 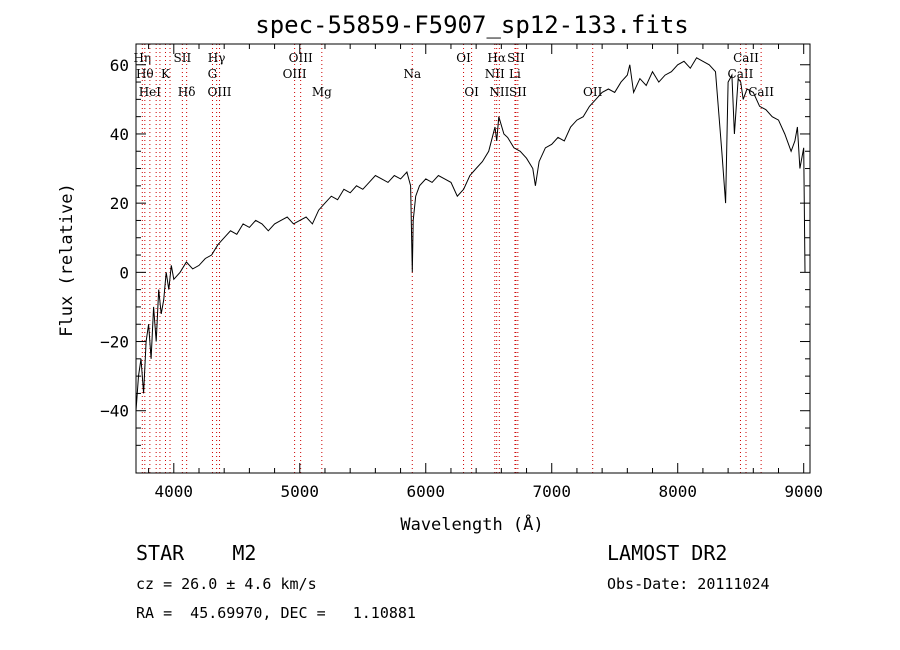 I want to click on axis-tick-label: 60, so click(x=119, y=65).